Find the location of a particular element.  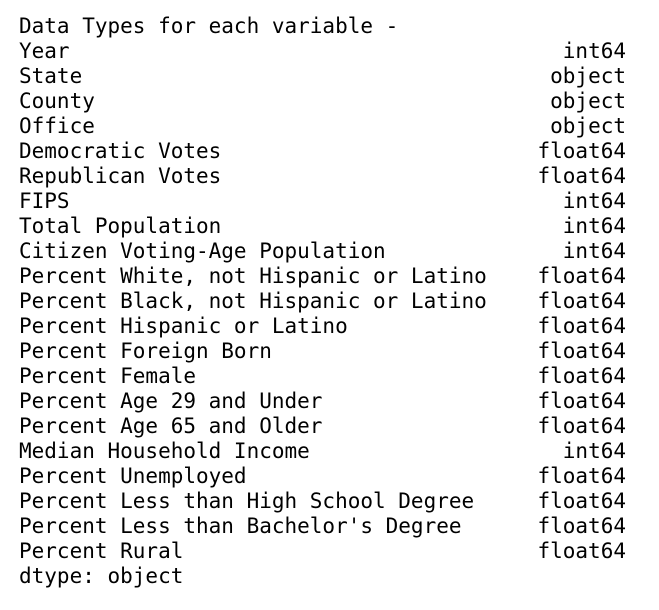

dtype-row: Total Population int64 is located at coordinates (322, 226).